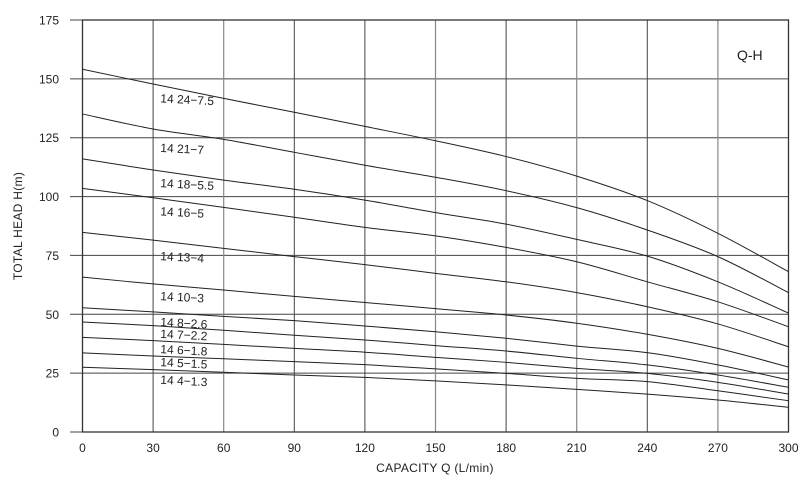  Describe the element at coordinates (182, 257) in the screenshot. I see `curve-label: 14 13−4` at that location.